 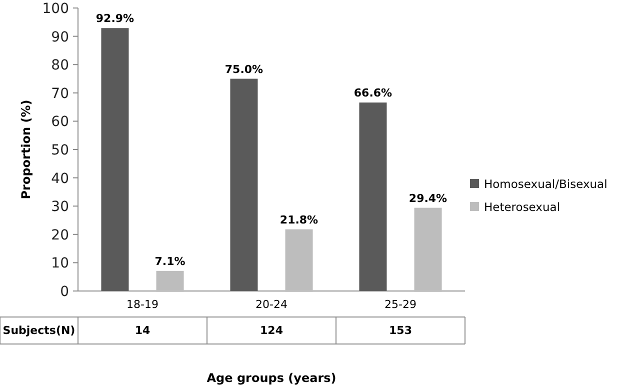 I want to click on y-axis-title: Proportion (%), so click(x=26, y=150).